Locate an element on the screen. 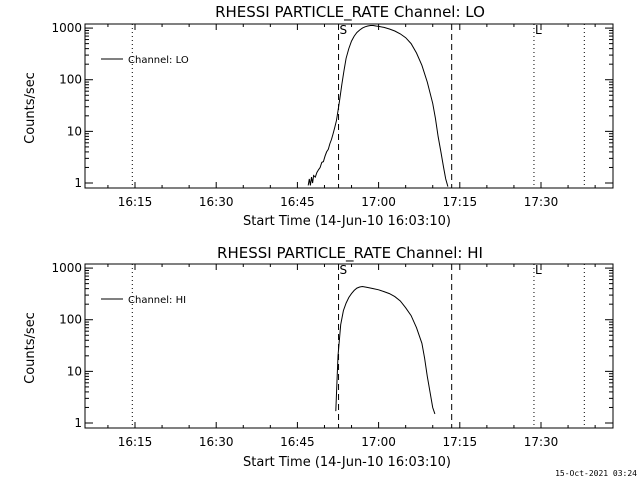  event-marker-lo: S is located at coordinates (344, 30).